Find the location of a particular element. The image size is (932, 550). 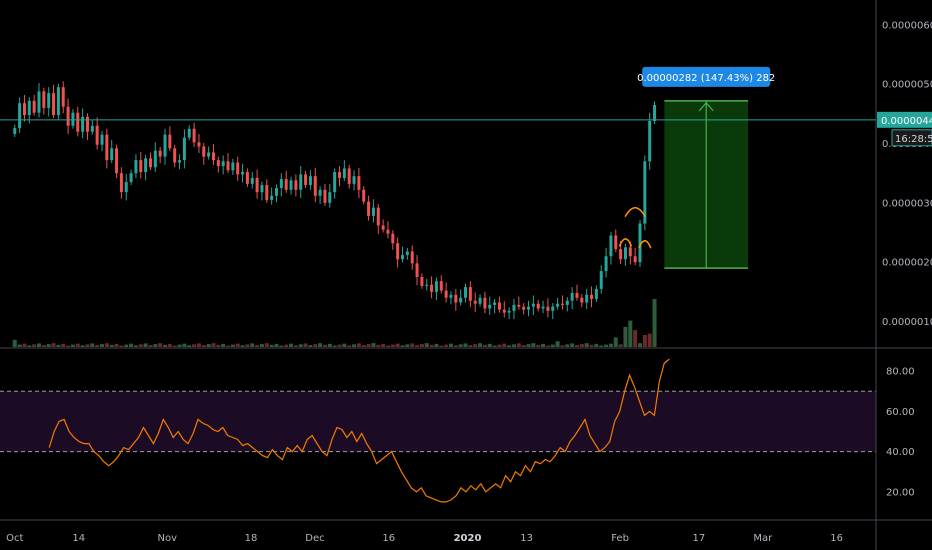

price-tick-label: 0.00000200 is located at coordinates (907, 263).